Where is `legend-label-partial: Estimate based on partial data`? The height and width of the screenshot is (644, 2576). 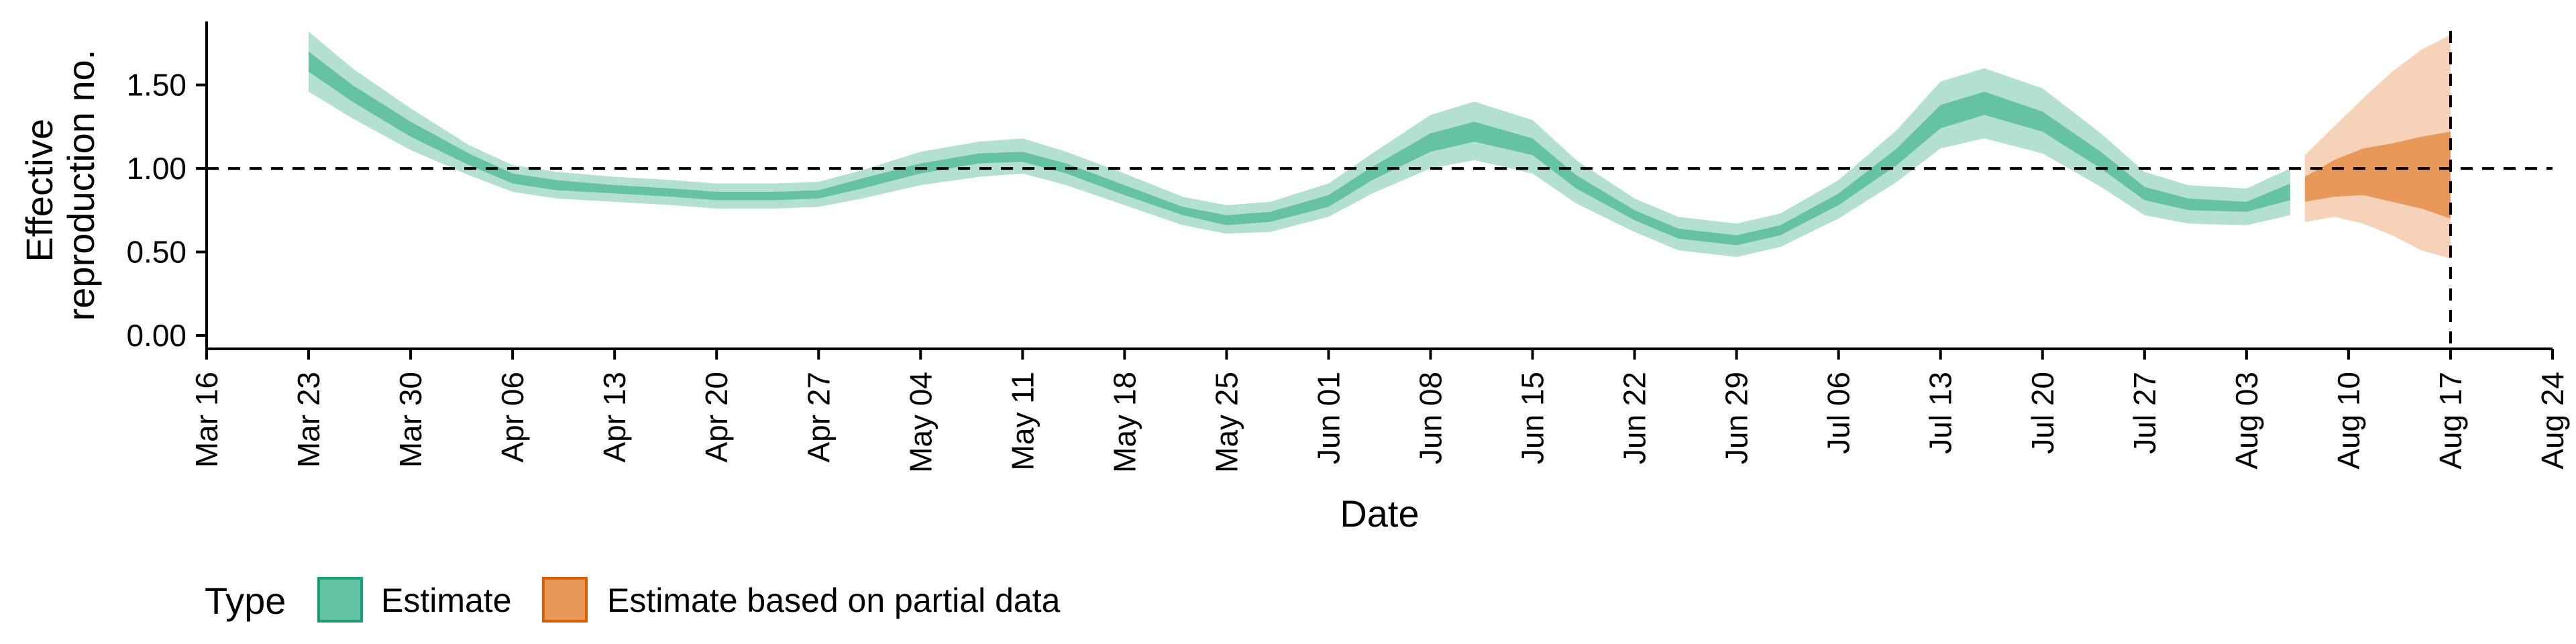
legend-label-partial: Estimate based on partial data is located at coordinates (834, 600).